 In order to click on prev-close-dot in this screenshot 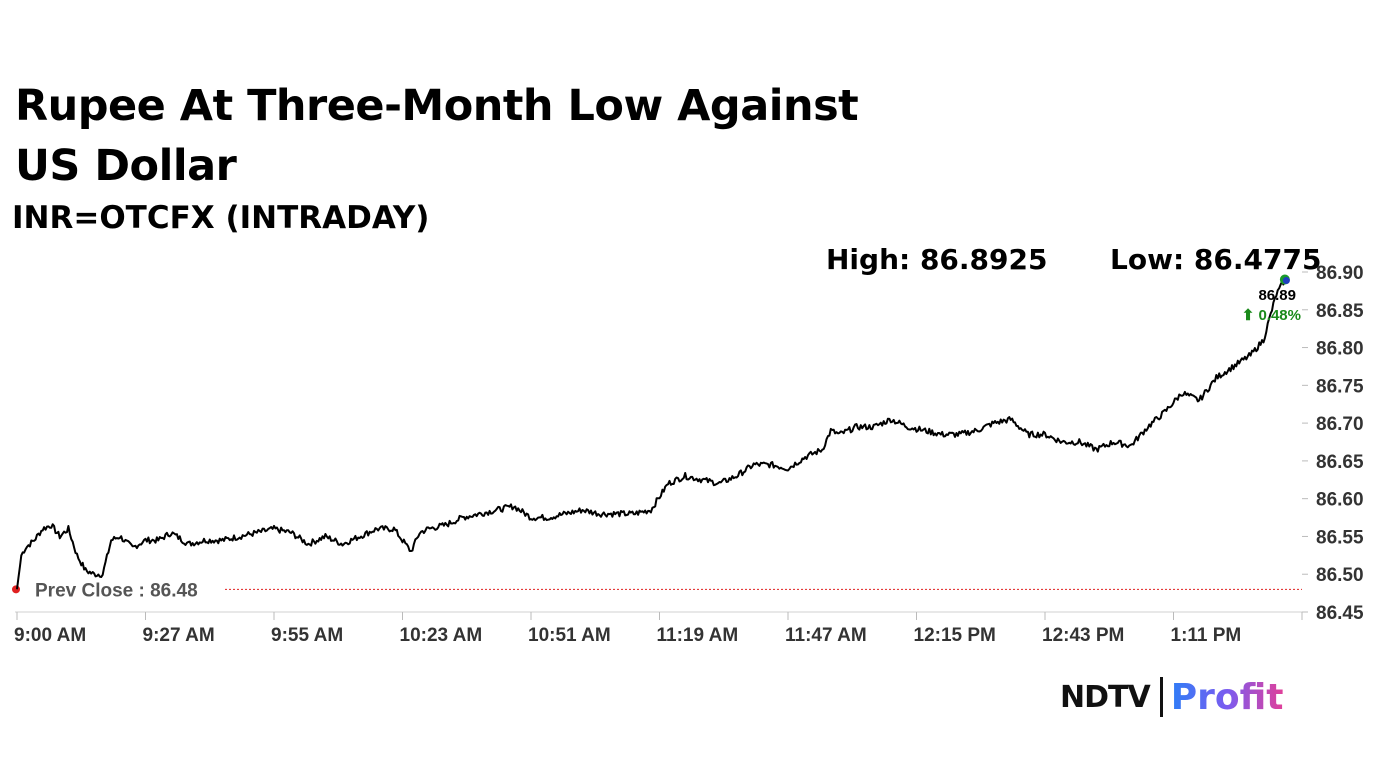, I will do `click(16, 589)`.